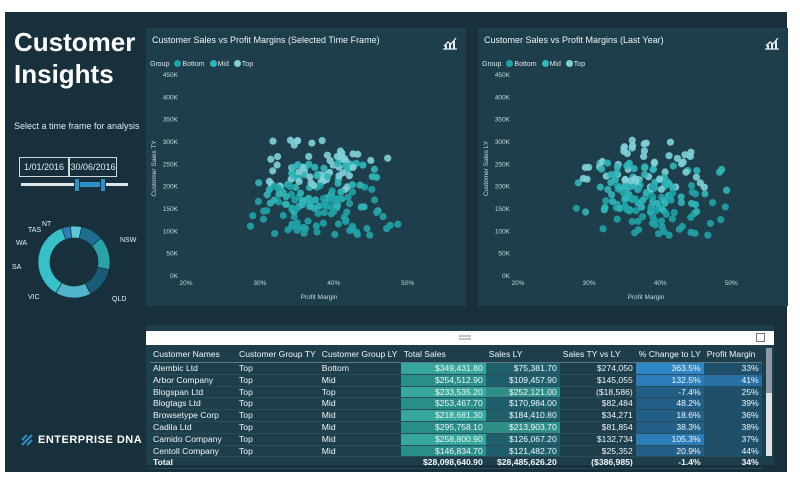  What do you see at coordinates (522, 354) in the screenshot?
I see `col-sales-ly: Sales LY` at bounding box center [522, 354].